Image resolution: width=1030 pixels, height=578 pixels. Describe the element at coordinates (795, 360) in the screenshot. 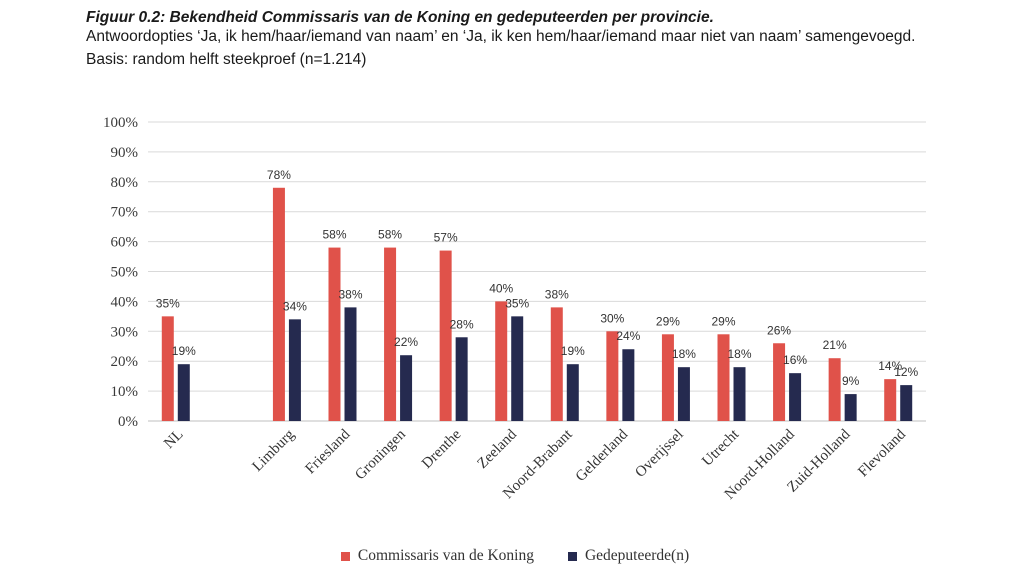

I see `data-label: 16%` at that location.